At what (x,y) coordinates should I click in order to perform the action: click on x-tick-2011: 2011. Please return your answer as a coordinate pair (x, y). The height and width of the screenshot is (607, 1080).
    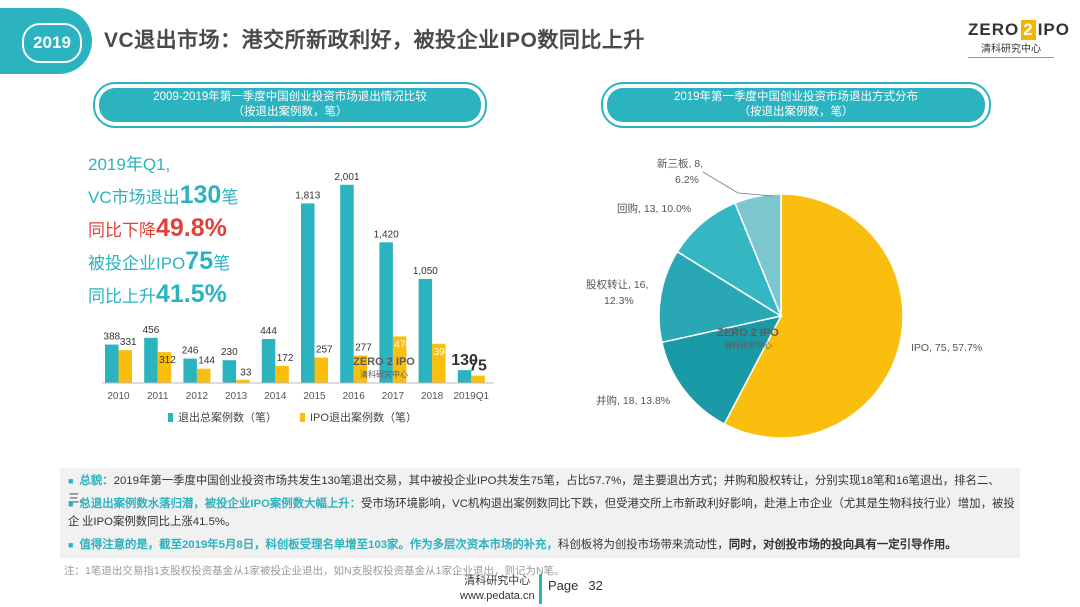
    Looking at the image, I should click on (158, 396).